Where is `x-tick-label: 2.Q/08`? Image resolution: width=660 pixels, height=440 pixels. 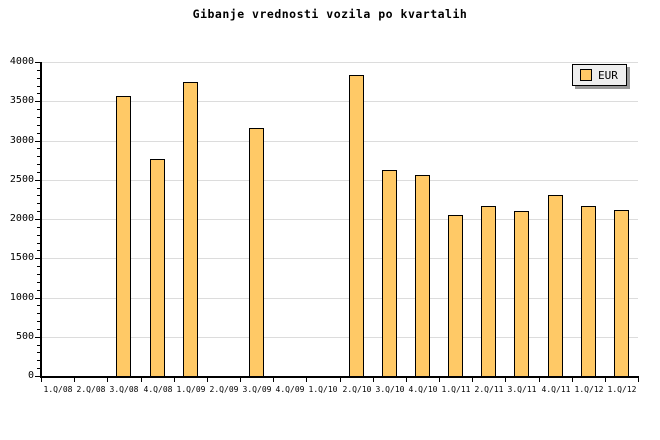
x-tick-label: 2.Q/08 is located at coordinates (91, 389).